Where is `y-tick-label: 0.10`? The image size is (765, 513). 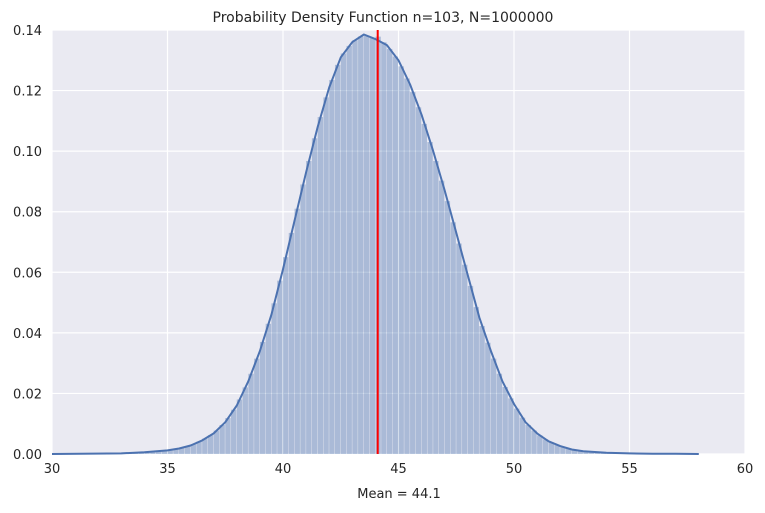
y-tick-label: 0.10 is located at coordinates (27, 152).